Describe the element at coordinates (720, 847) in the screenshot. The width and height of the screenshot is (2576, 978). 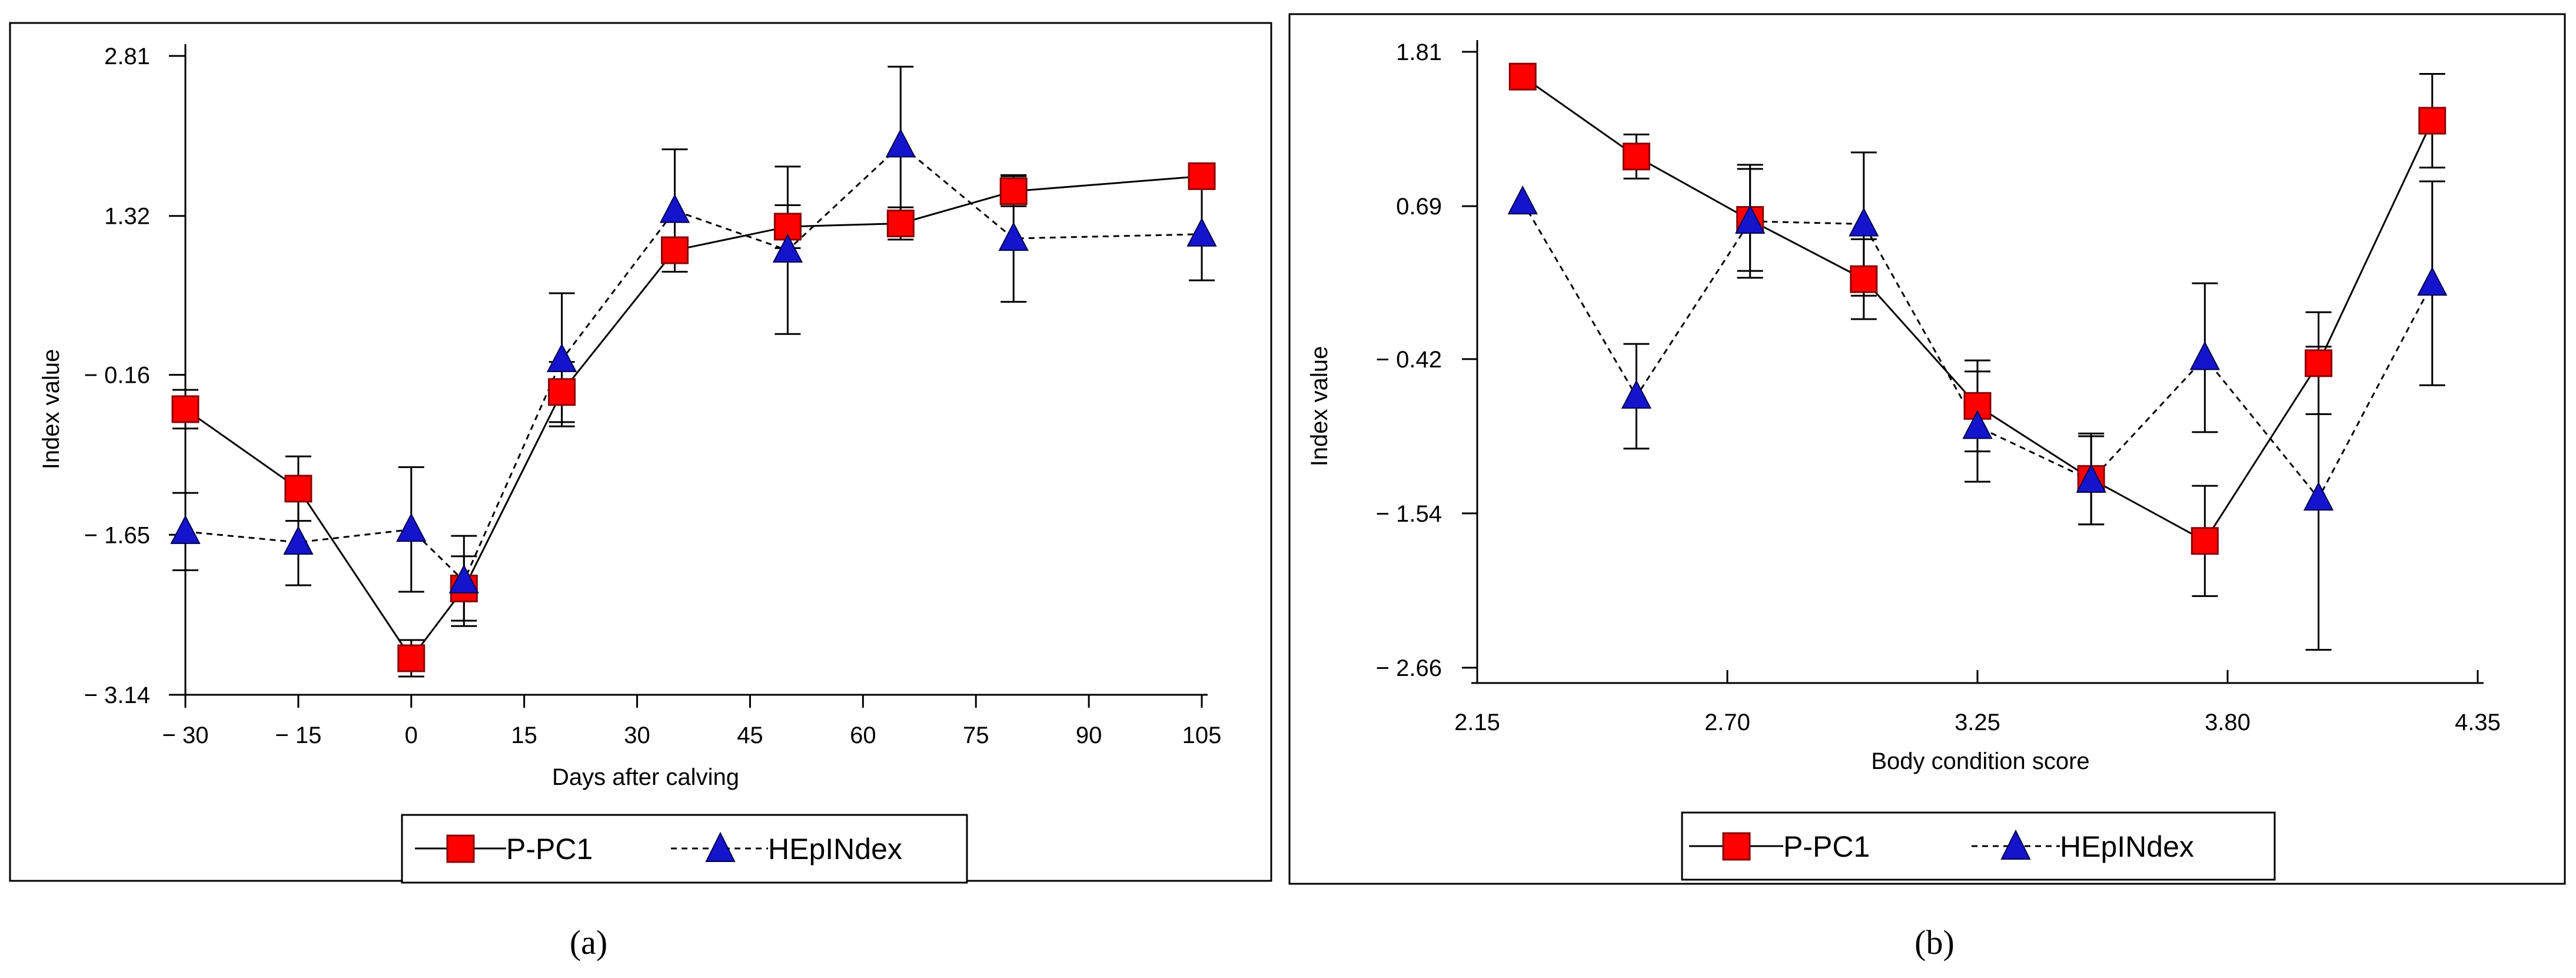
I see `panel-a-legend-hepindex-marker` at that location.